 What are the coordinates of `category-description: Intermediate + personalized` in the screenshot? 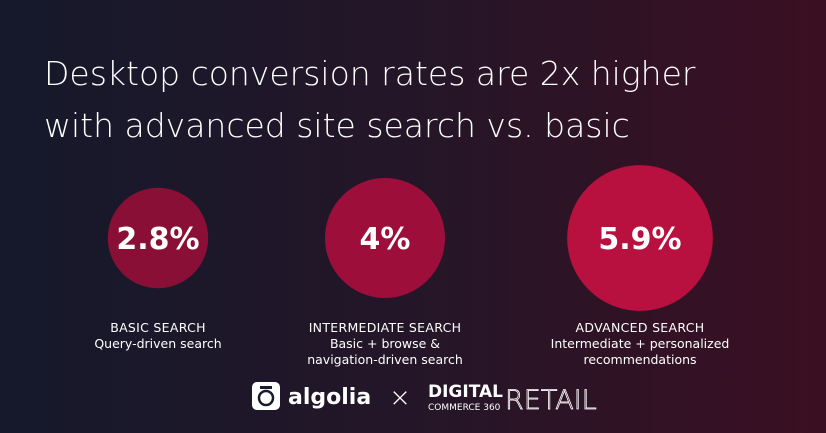 It's located at (640, 343).